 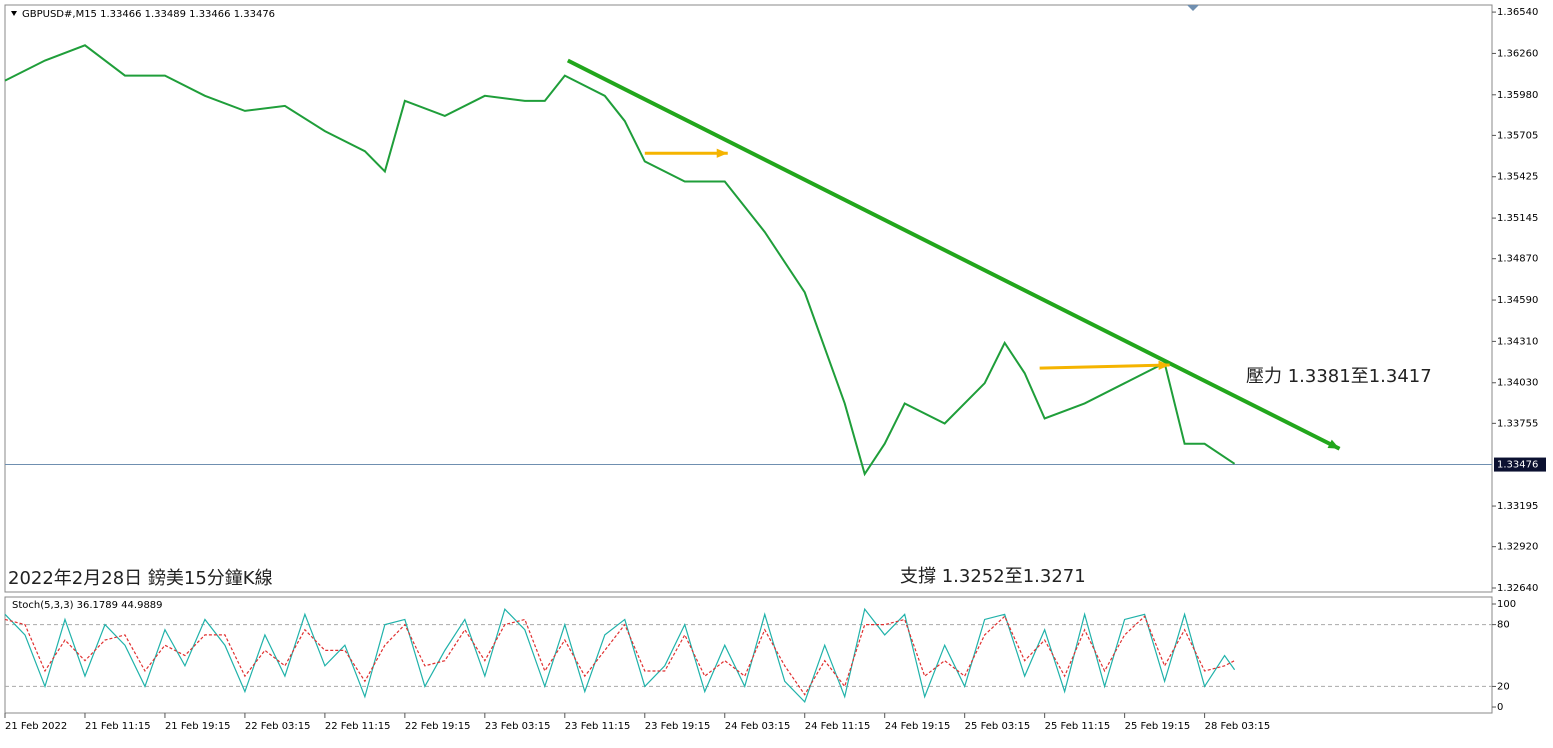 What do you see at coordinates (1193, 8) in the screenshot?
I see `shift-marker` at bounding box center [1193, 8].